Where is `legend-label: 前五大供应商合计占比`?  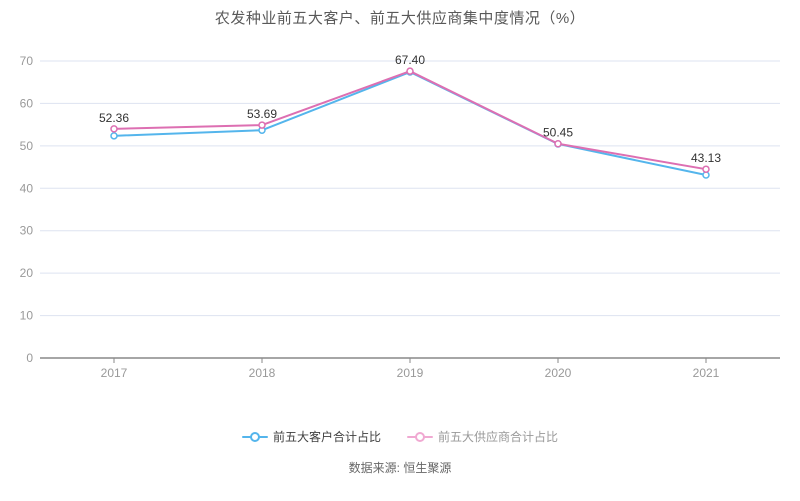
legend-label: 前五大供应商合计占比 is located at coordinates (498, 437).